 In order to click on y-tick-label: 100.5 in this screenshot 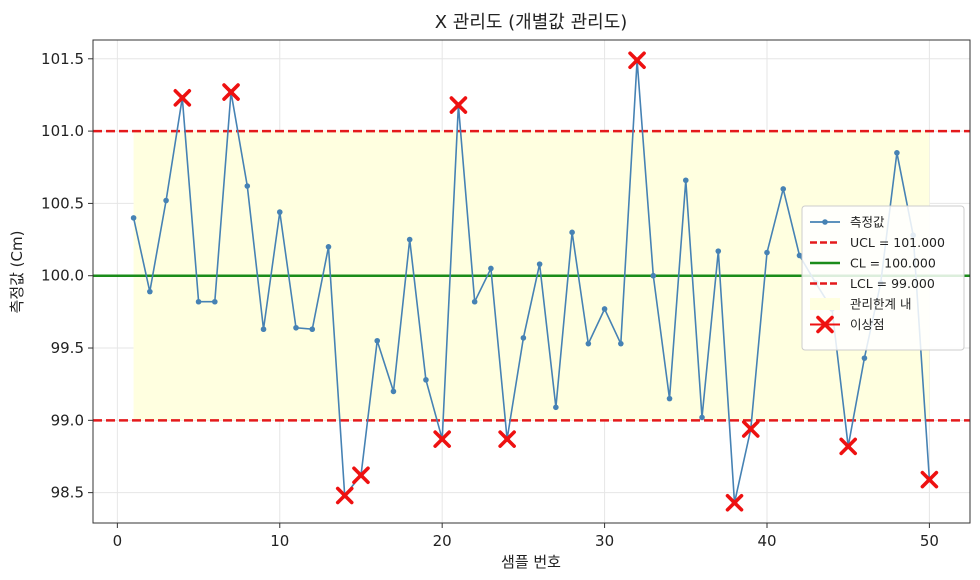, I will do `click(62, 203)`.